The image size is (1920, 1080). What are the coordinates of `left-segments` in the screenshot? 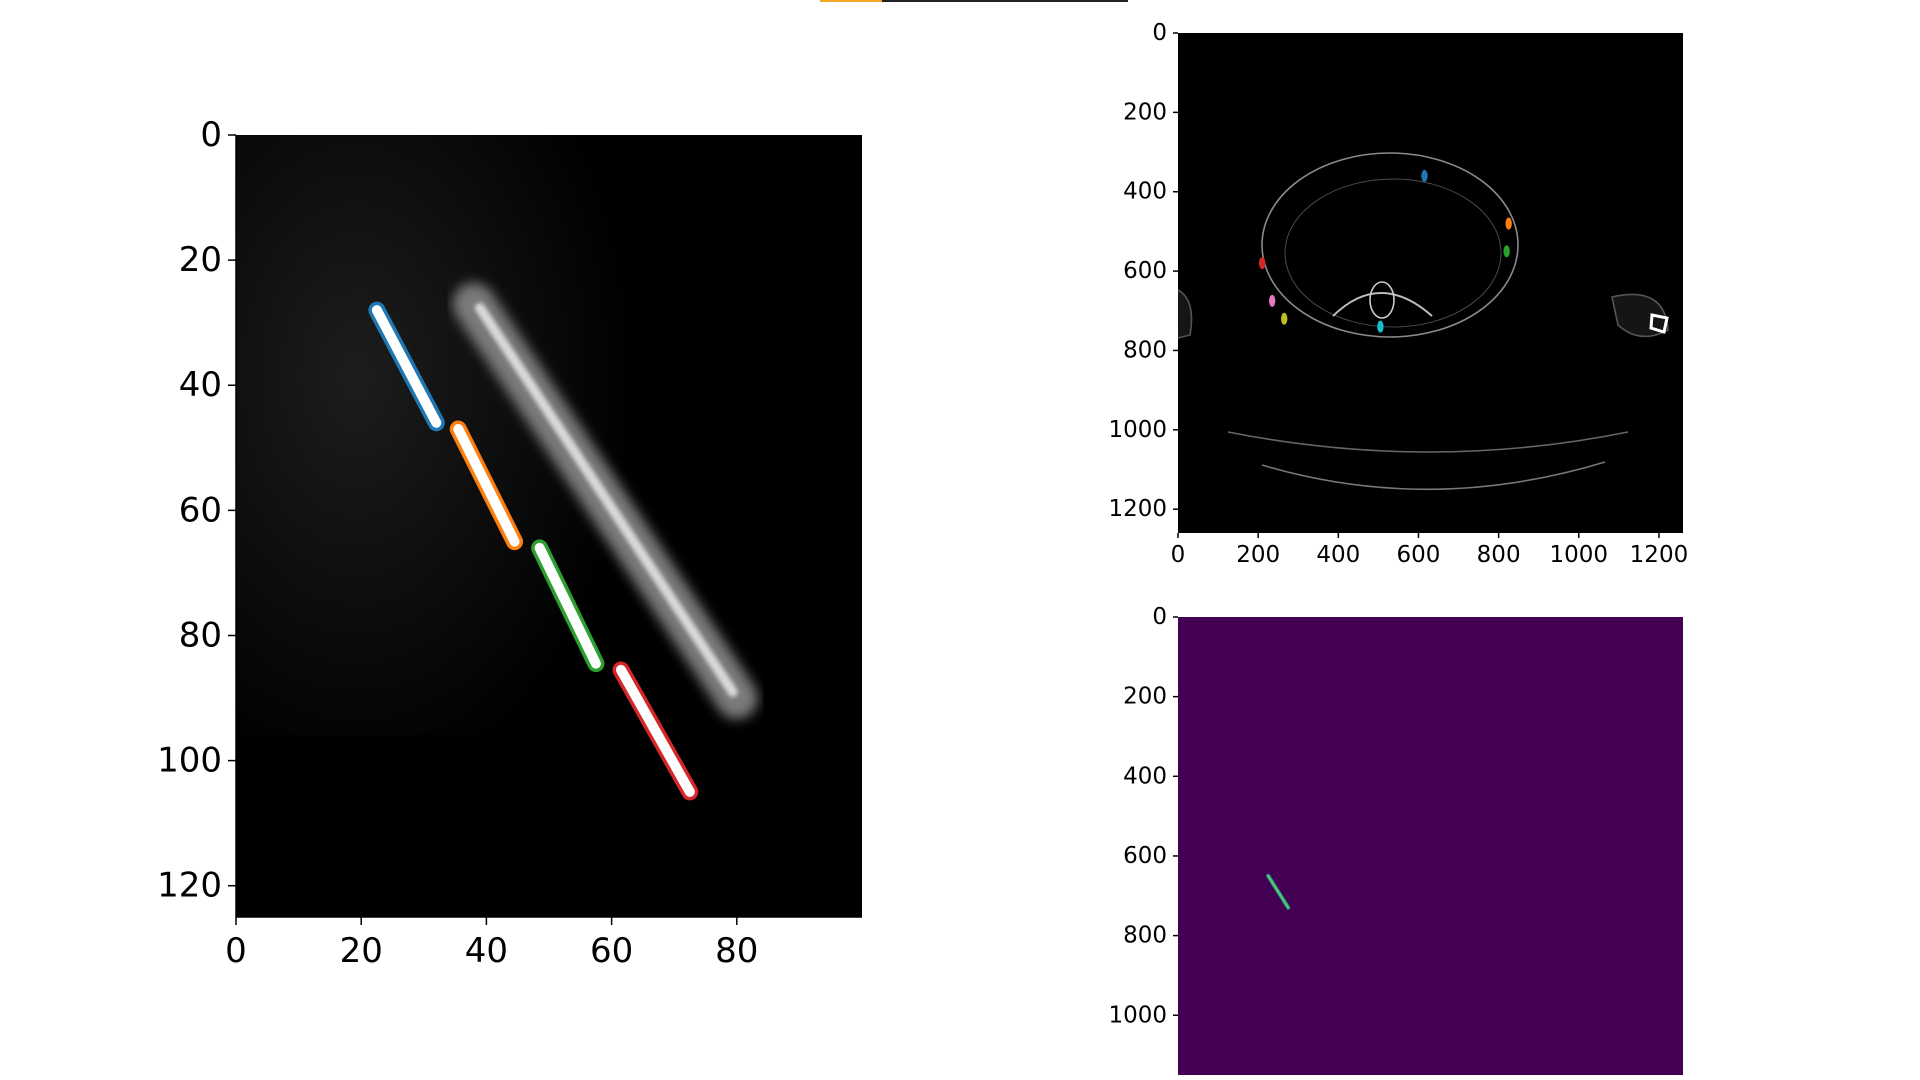 It's located at (533, 551).